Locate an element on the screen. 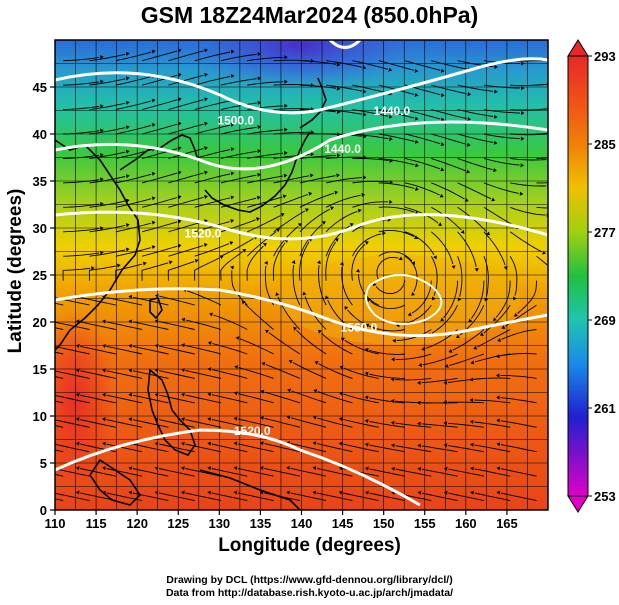 The width and height of the screenshot is (619, 605). chart-title: GSM 18Z24Mar2024 (850.0hPa) is located at coordinates (309, 15).